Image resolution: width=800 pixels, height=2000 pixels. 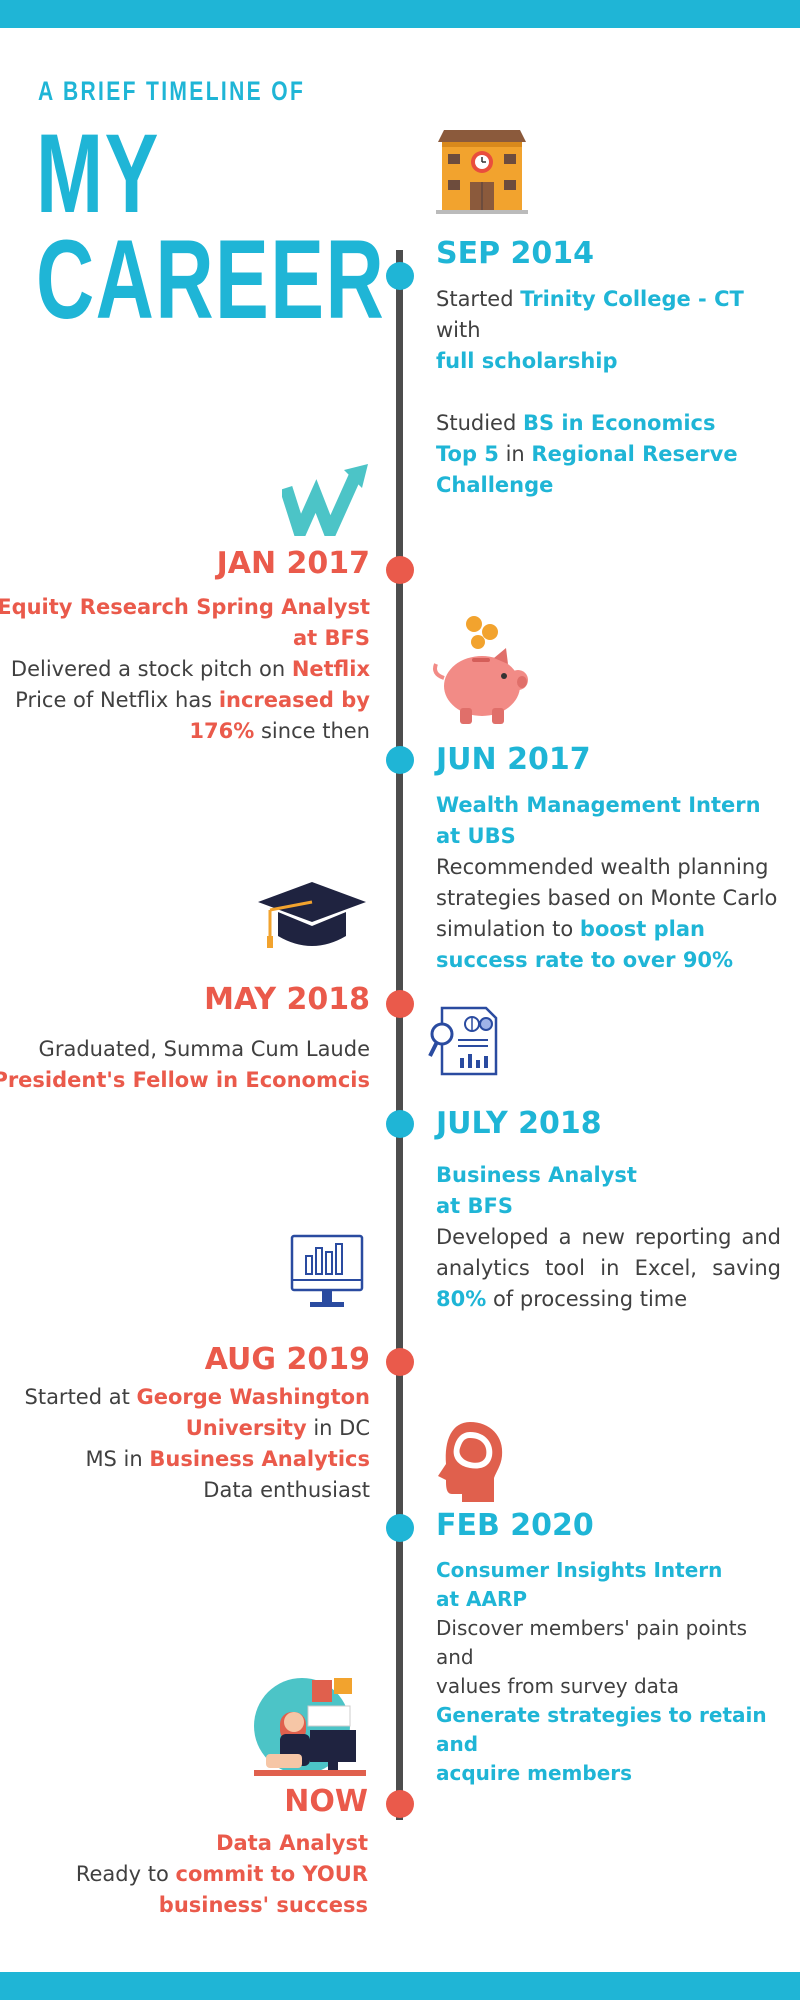 I want to click on graduation-cap-icon, so click(x=312, y=915).